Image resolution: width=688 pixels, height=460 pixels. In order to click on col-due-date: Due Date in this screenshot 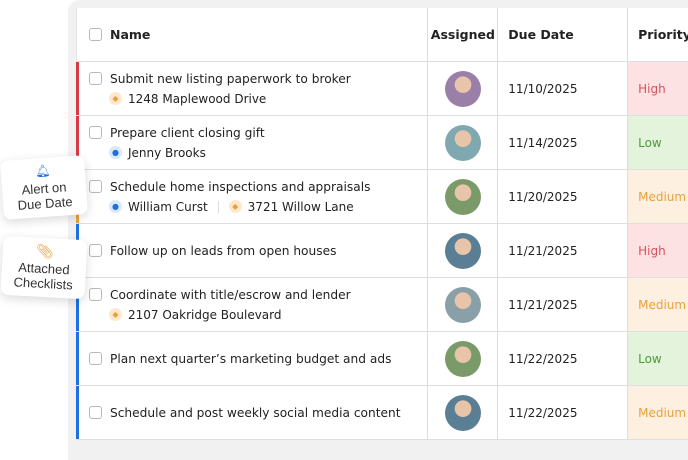, I will do `click(563, 34)`.